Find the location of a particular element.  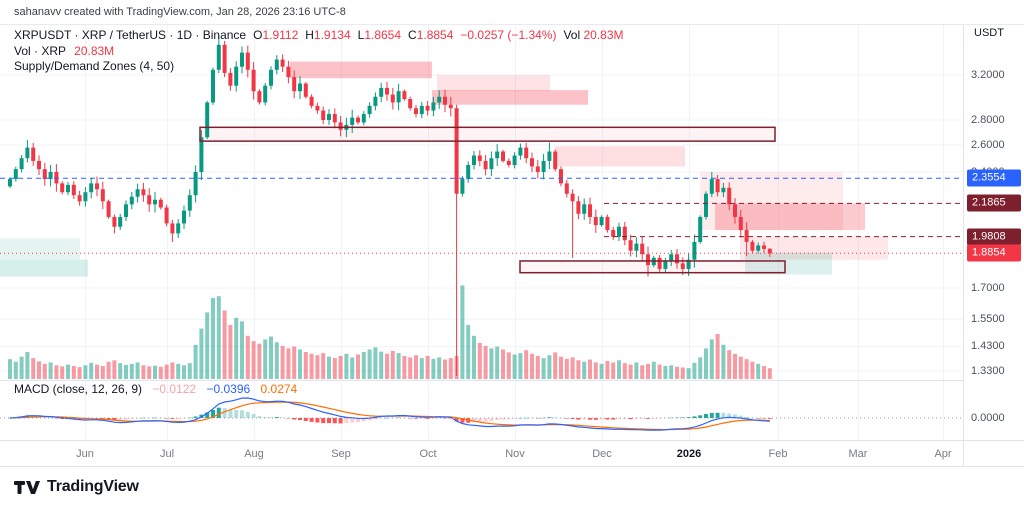

price-tick: 2.6000 is located at coordinates (988, 144).